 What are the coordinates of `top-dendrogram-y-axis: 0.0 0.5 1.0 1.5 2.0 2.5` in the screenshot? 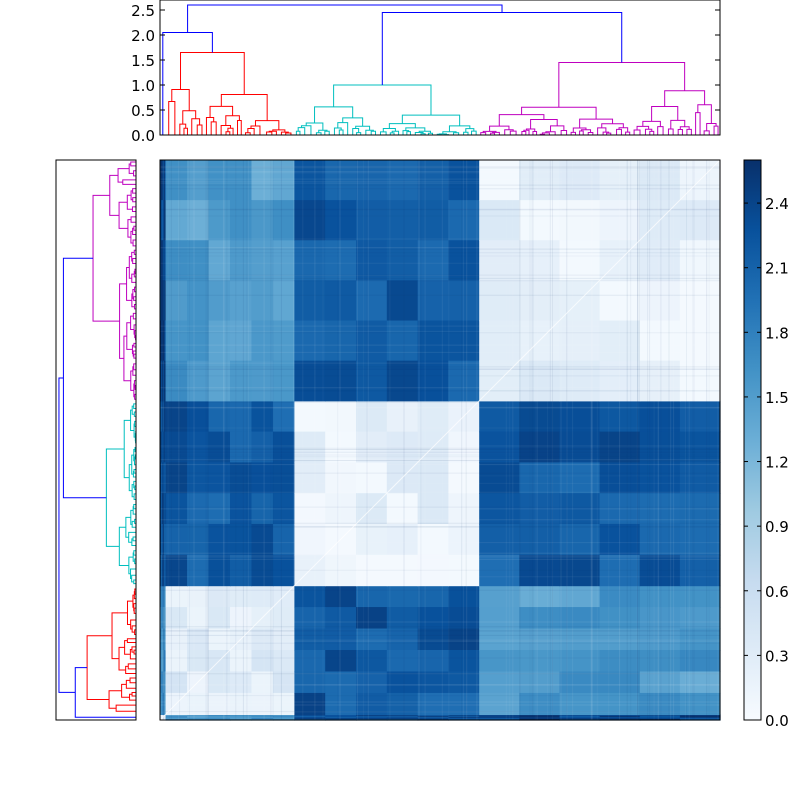 It's located at (425, 73).